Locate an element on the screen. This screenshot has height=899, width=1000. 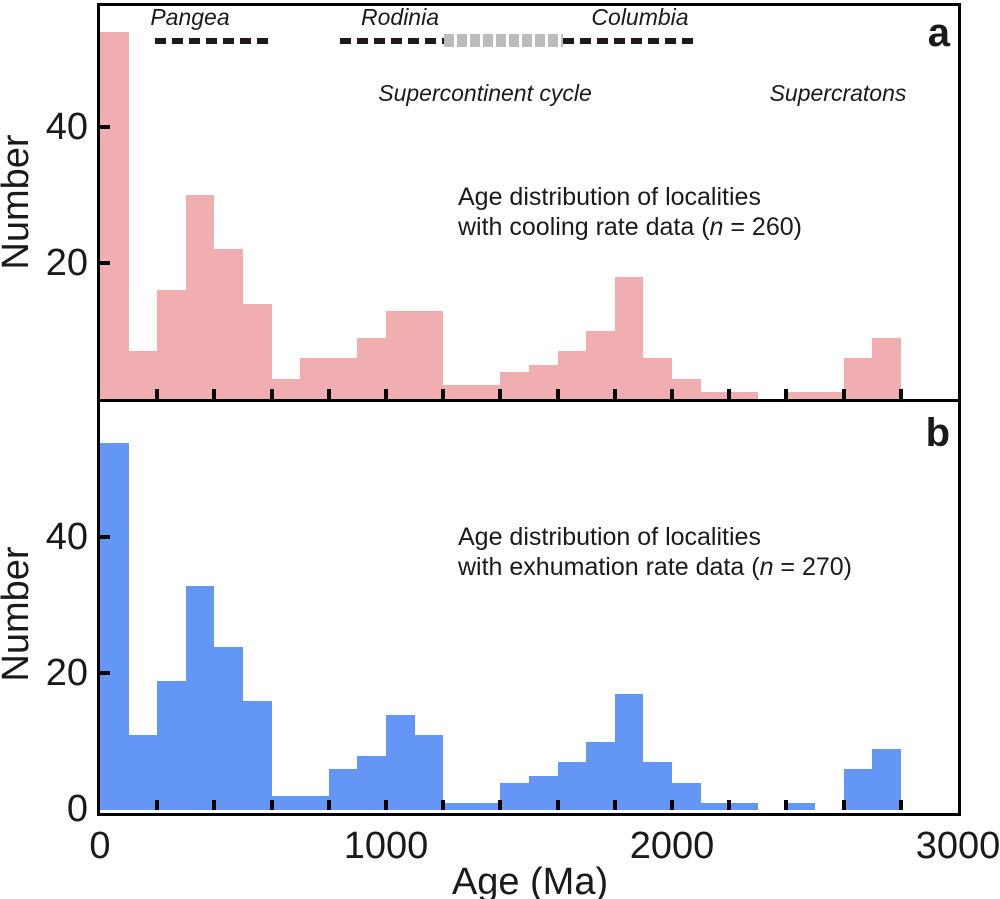
columbia-dashed-bar is located at coordinates (630, 41).